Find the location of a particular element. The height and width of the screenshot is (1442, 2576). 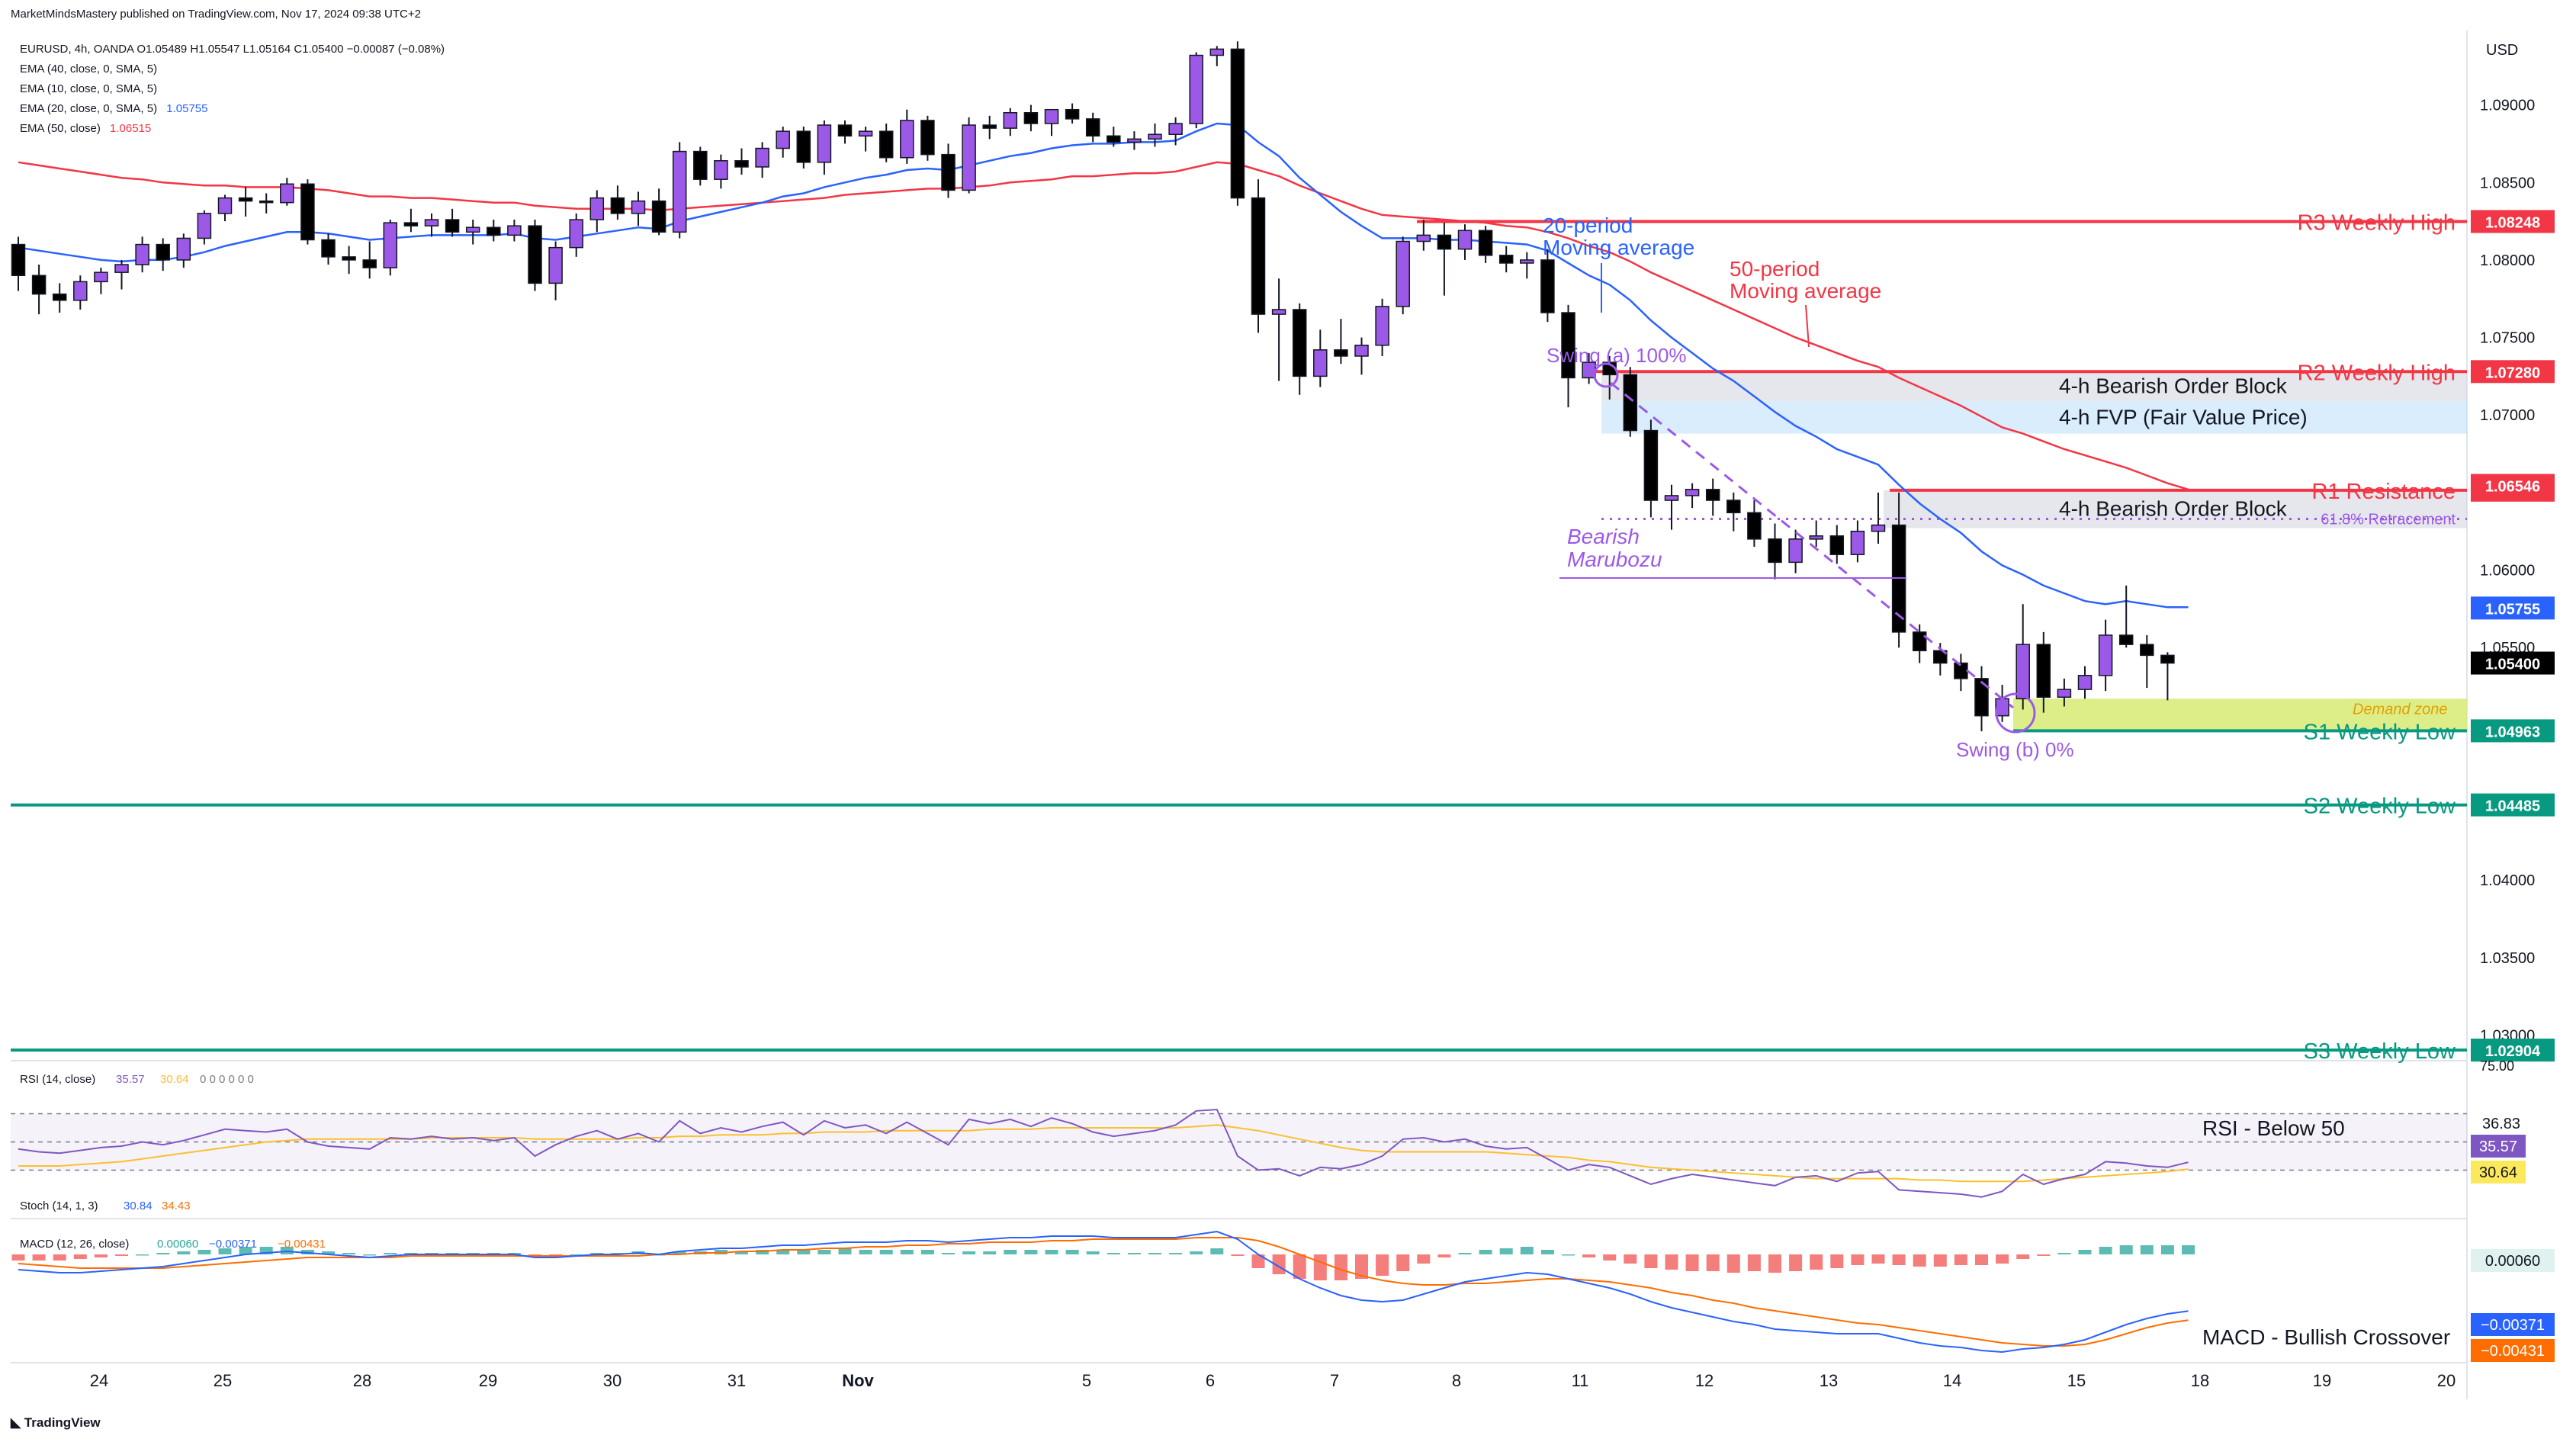

tradingview-logo-icon: ◣ is located at coordinates (17, 1423).